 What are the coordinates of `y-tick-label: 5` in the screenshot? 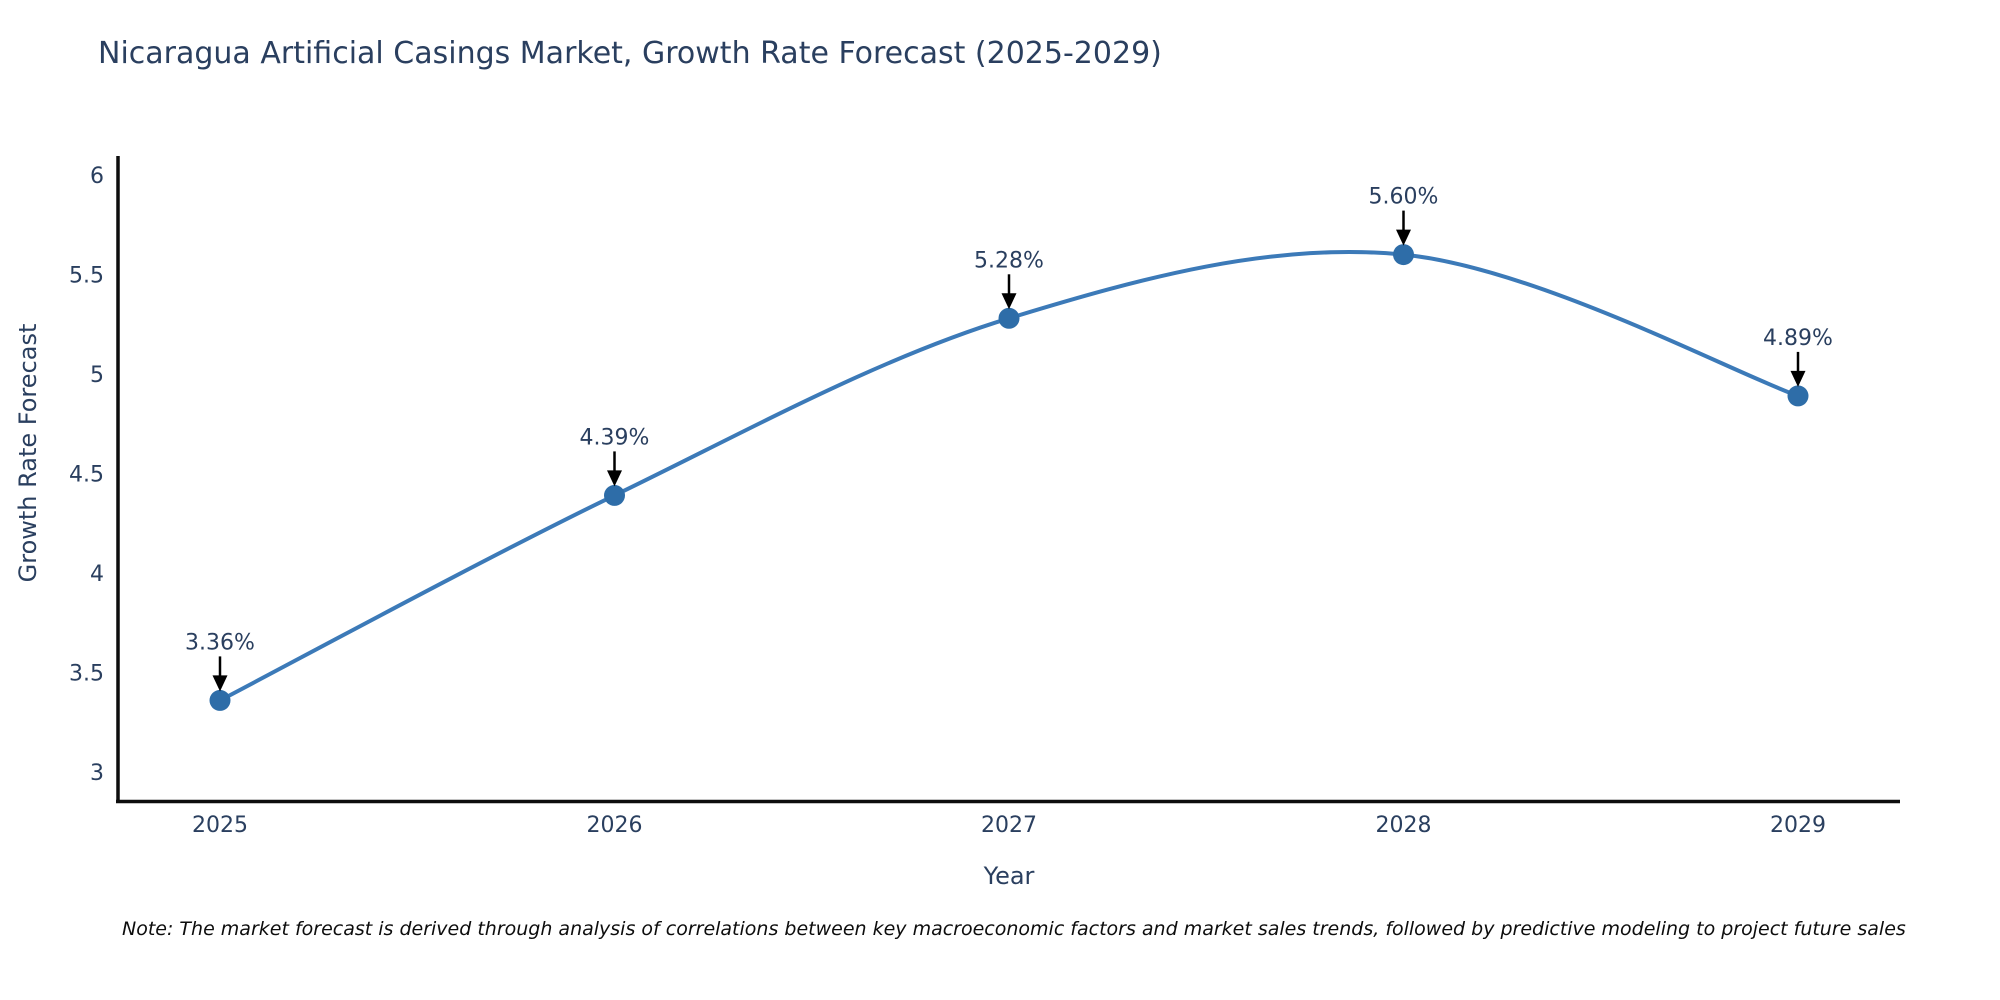 It's located at (97, 375).